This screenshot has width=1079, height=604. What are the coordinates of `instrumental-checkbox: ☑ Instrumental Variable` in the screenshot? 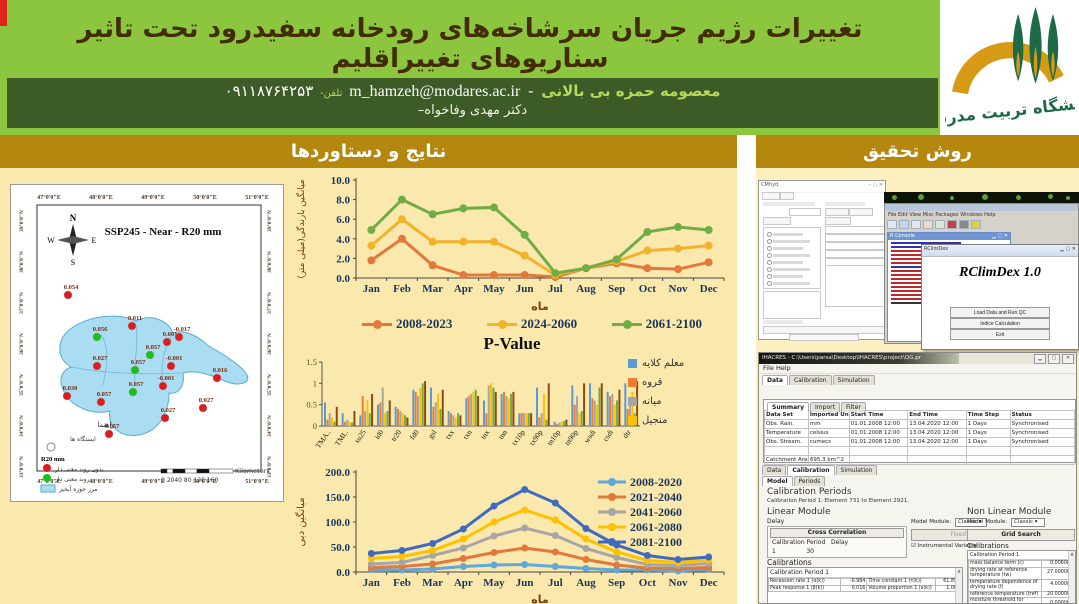 It's located at (944, 546).